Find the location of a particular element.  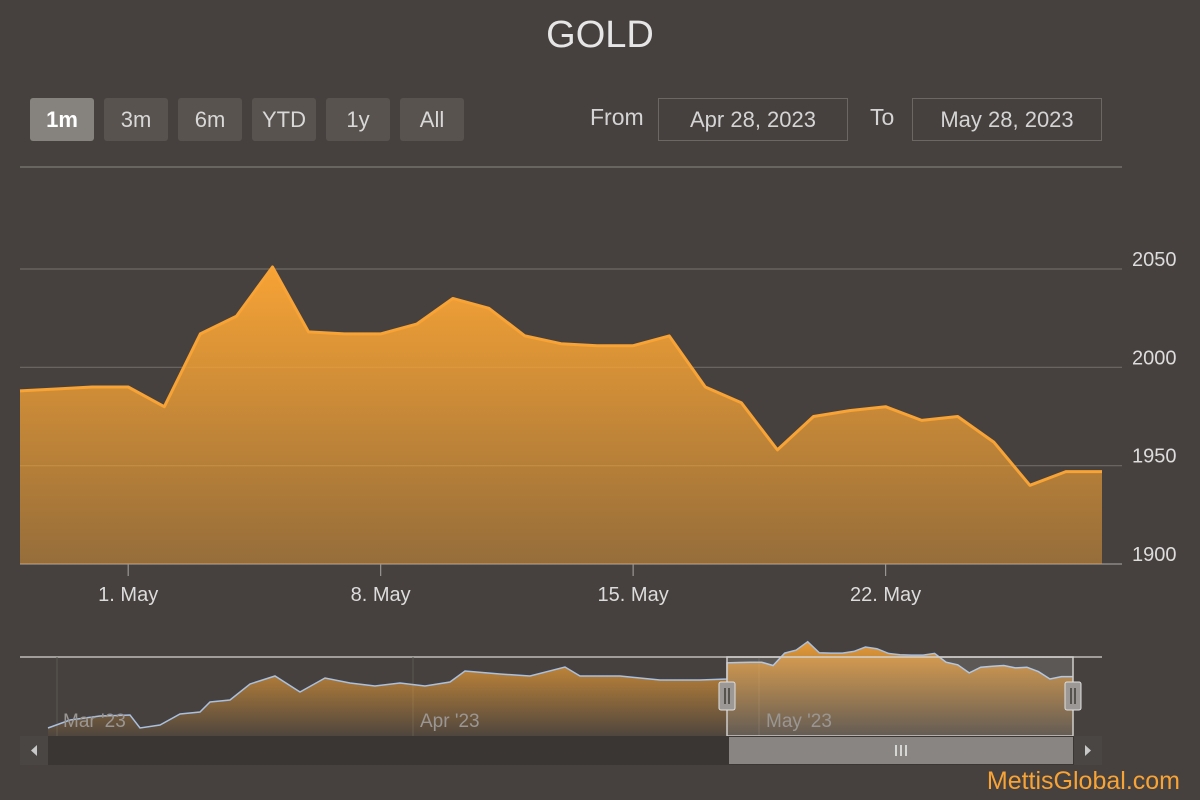

navigator-label-apr: Apr '23 is located at coordinates (450, 721).